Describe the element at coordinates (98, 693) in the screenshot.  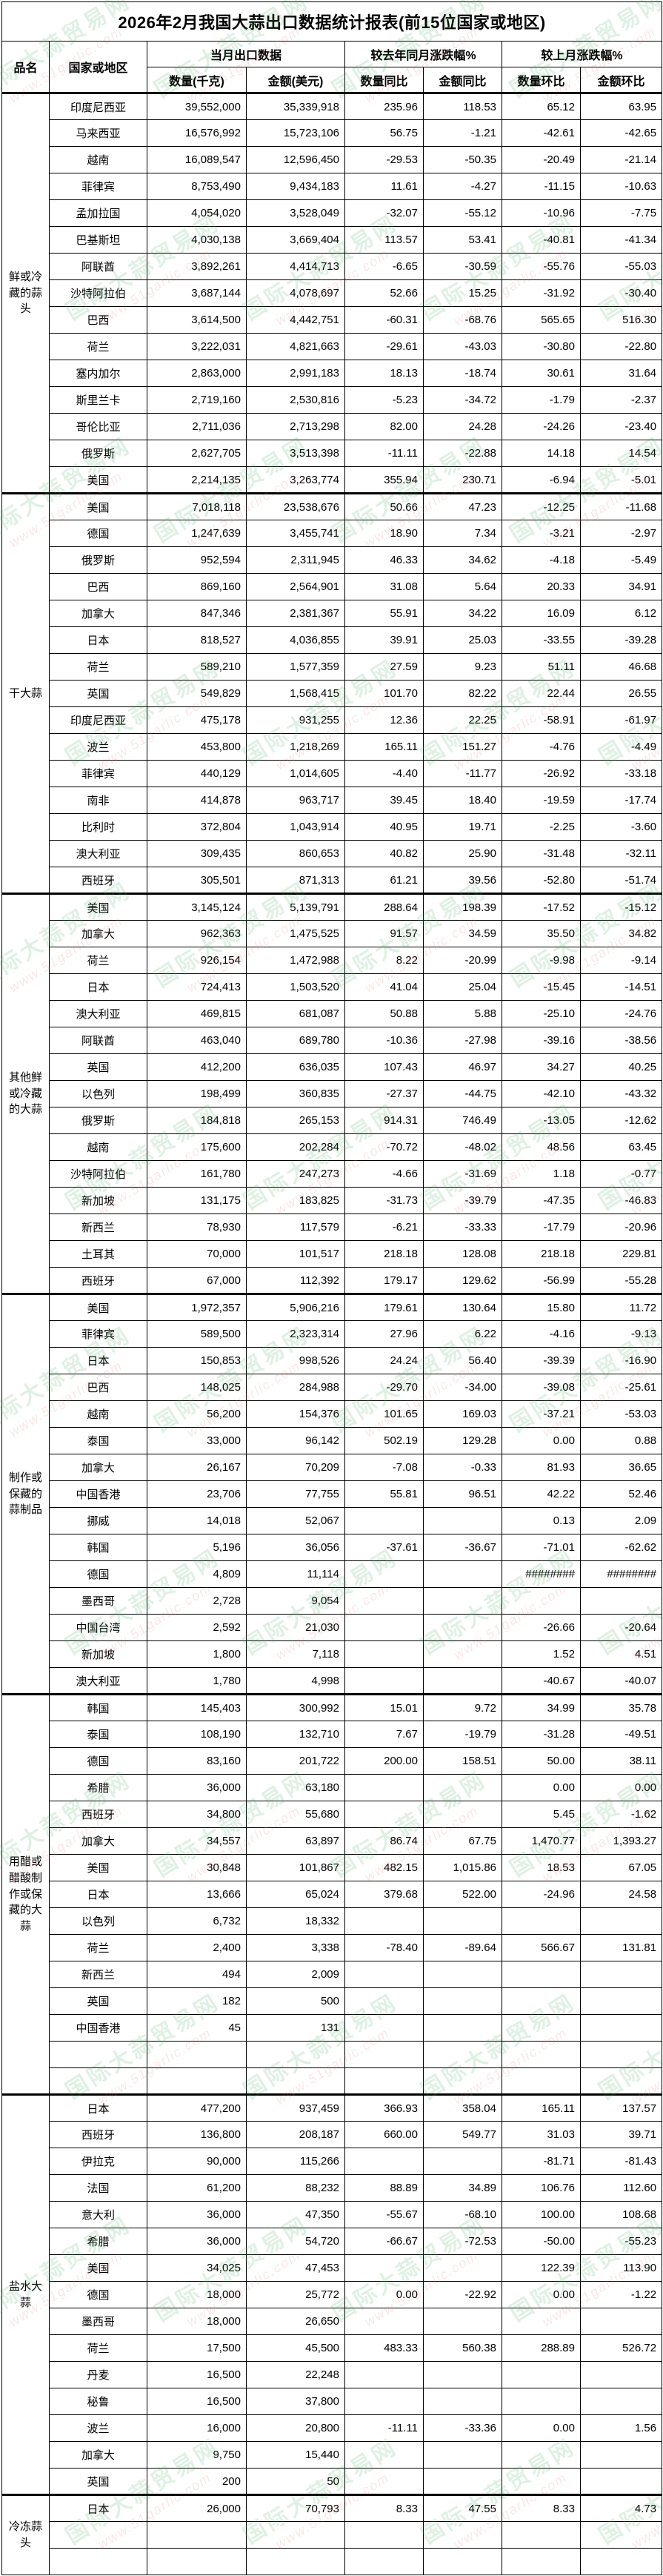
I see `country-cell: 英国` at that location.